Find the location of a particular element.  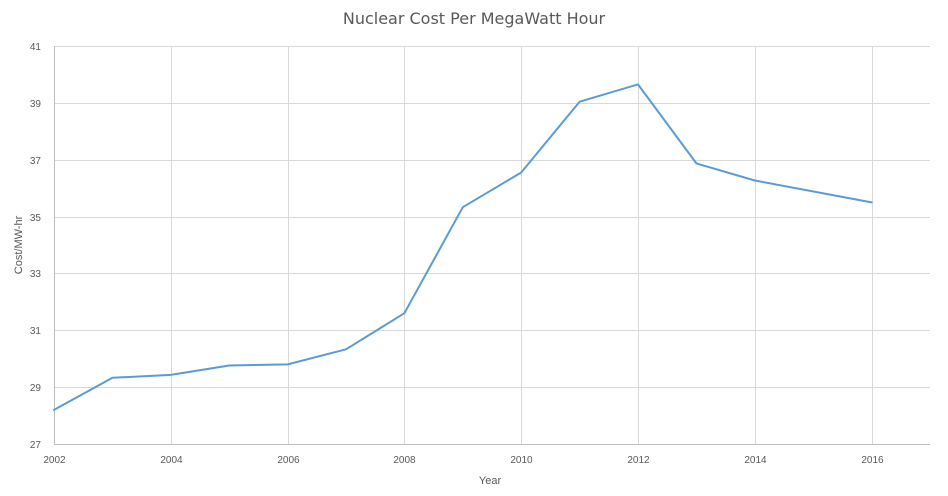

y-tick-label: 41 is located at coordinates (36, 47).